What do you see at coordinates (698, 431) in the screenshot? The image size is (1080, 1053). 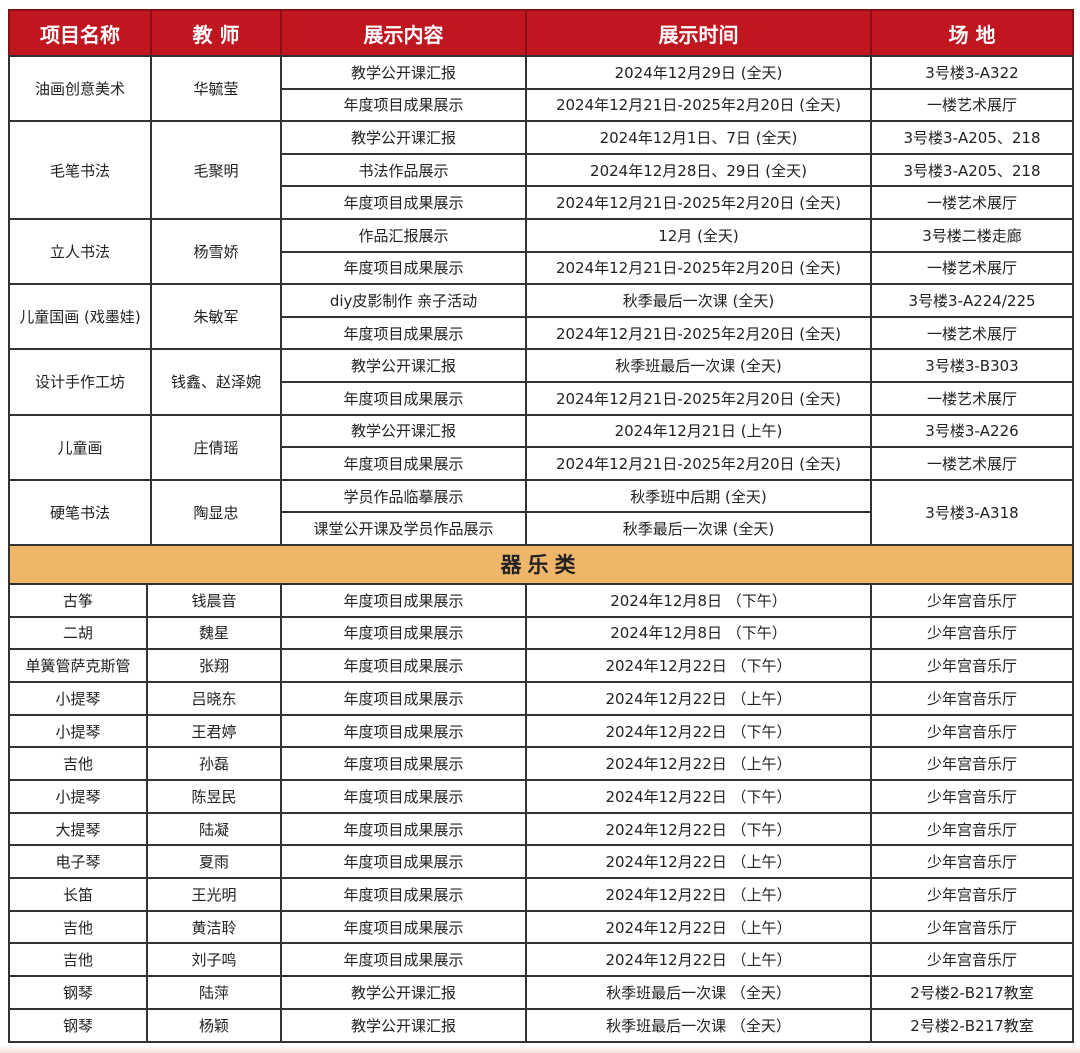 I see `display-time: 2024年12月21日 (上午)` at bounding box center [698, 431].